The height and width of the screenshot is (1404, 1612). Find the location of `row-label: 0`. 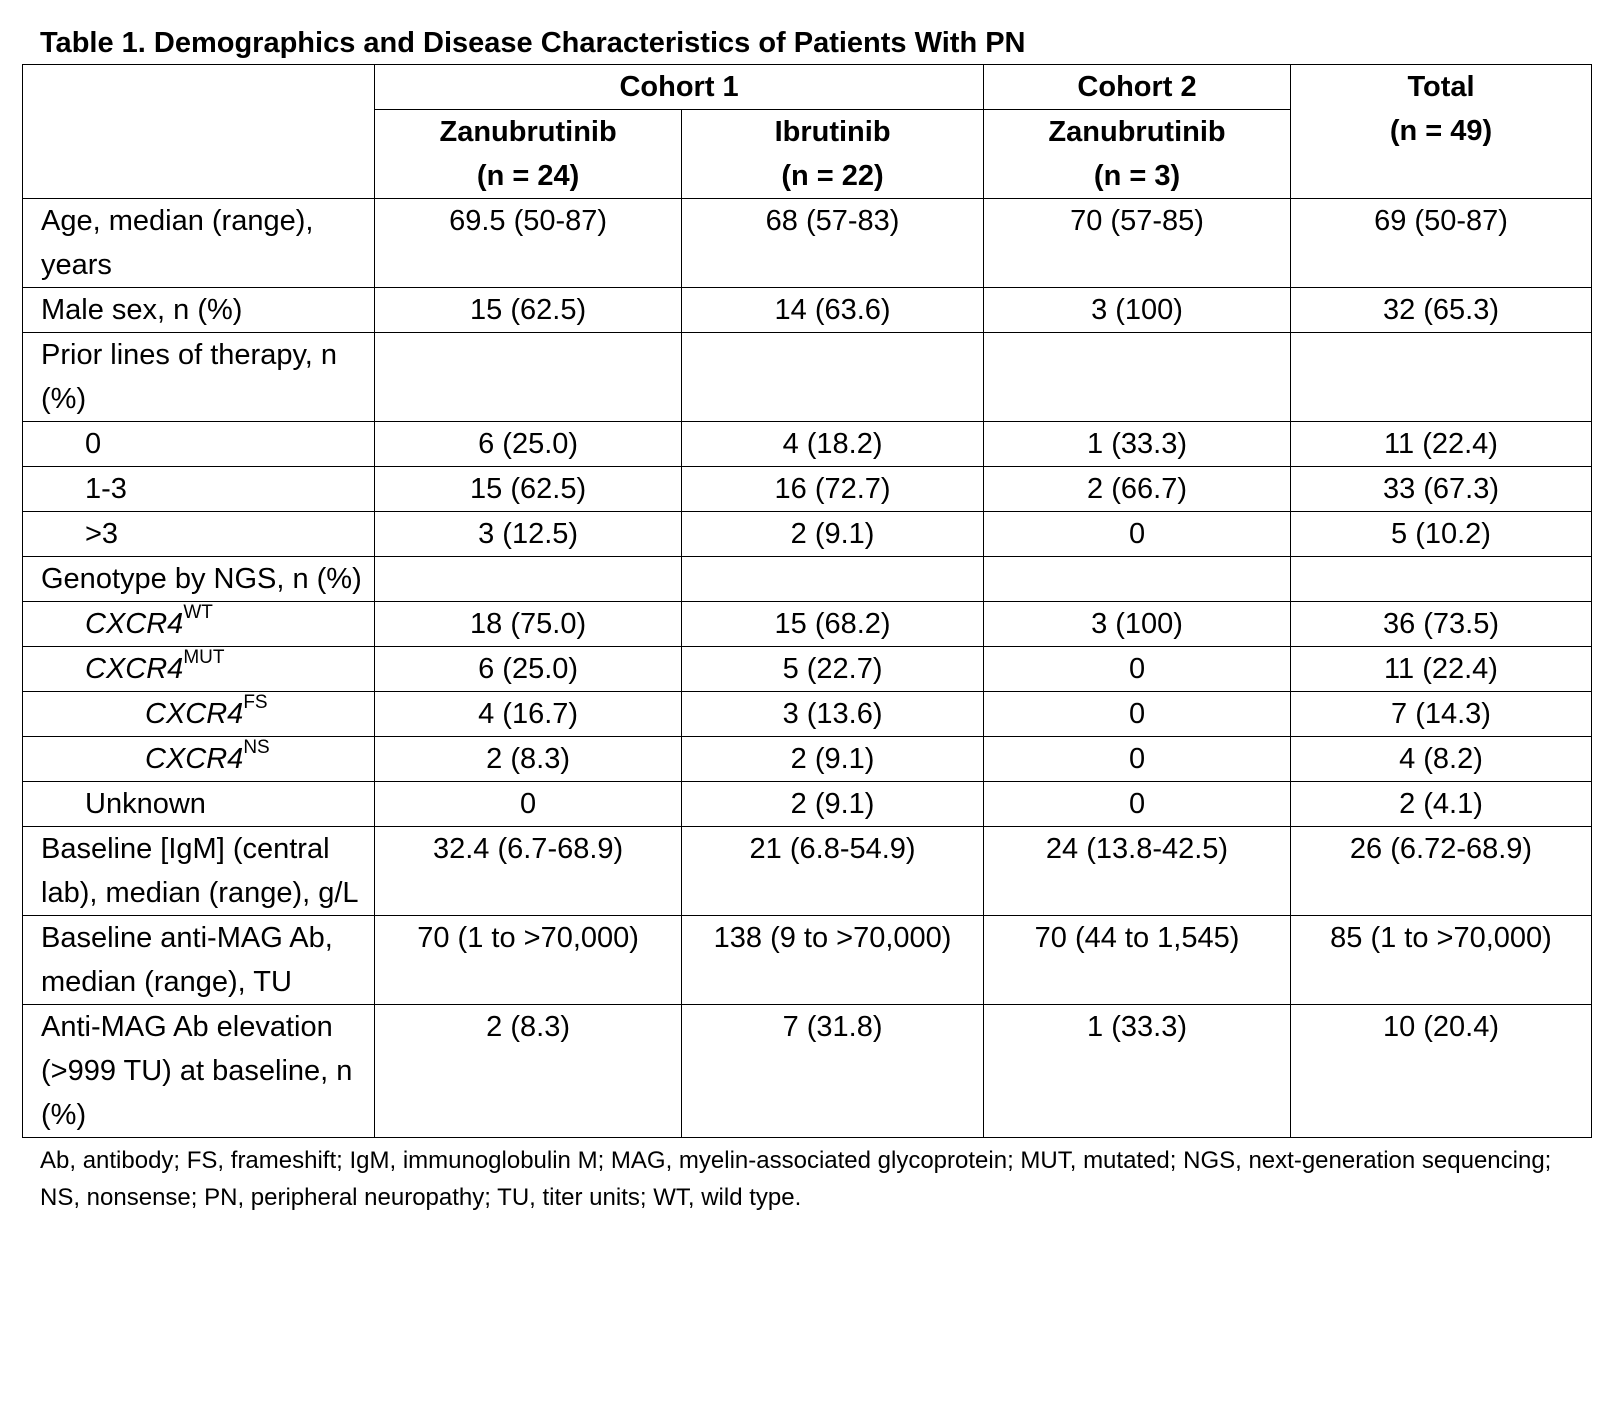

row-label: 0 is located at coordinates (198, 444).